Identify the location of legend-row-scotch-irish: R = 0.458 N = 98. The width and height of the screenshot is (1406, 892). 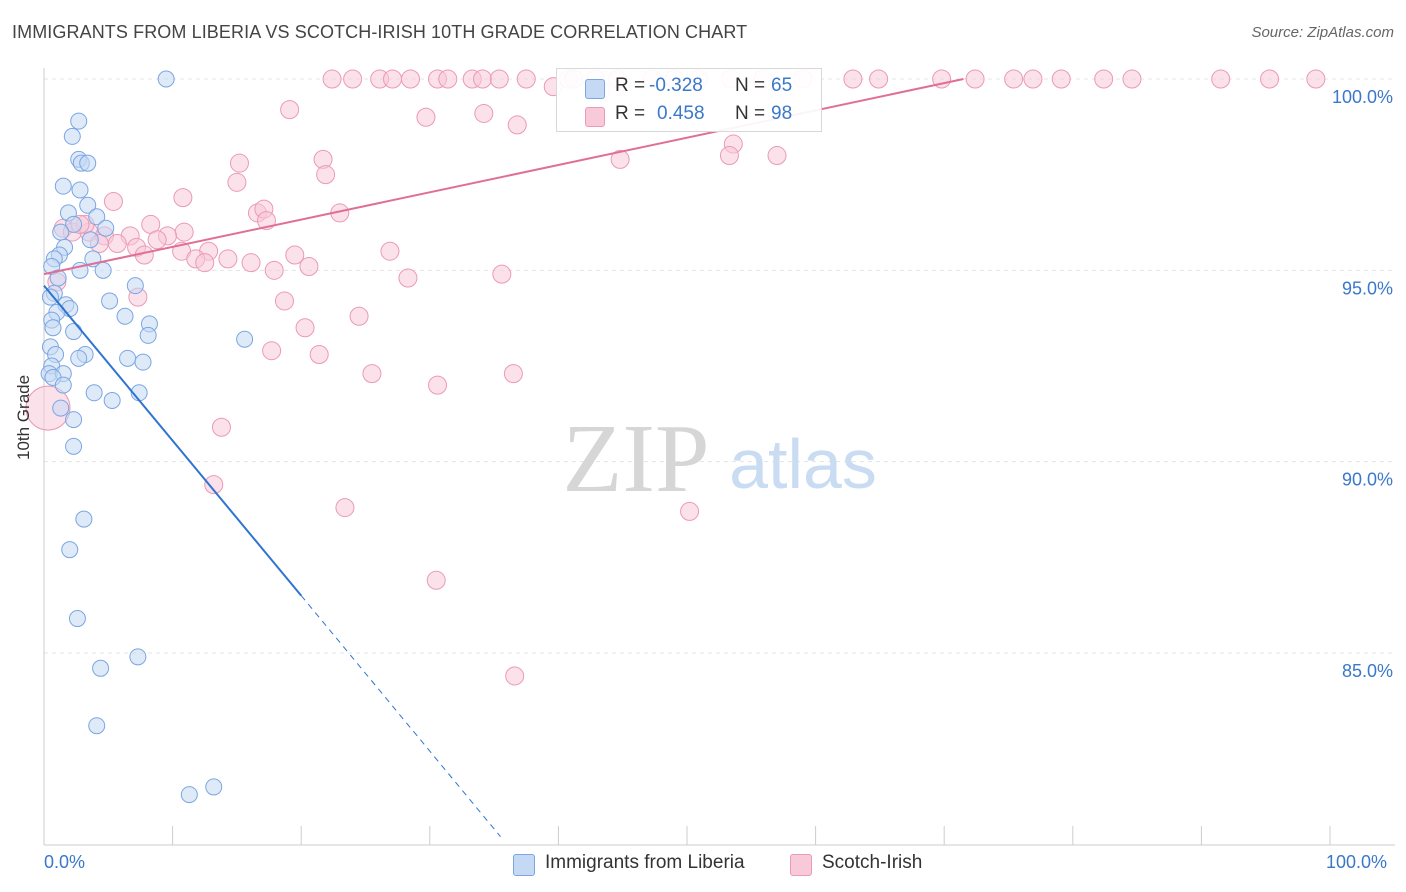
(689, 114).